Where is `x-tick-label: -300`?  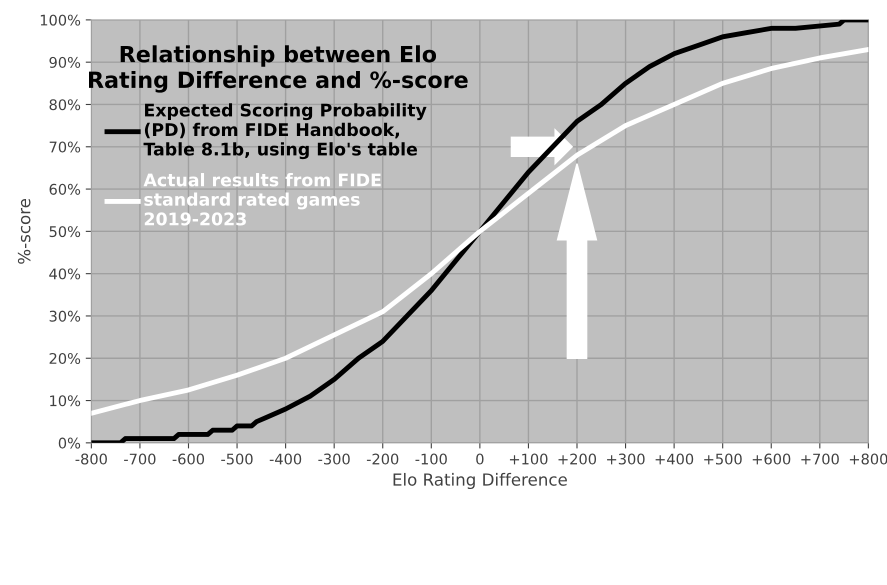
x-tick-label: -300 is located at coordinates (334, 459).